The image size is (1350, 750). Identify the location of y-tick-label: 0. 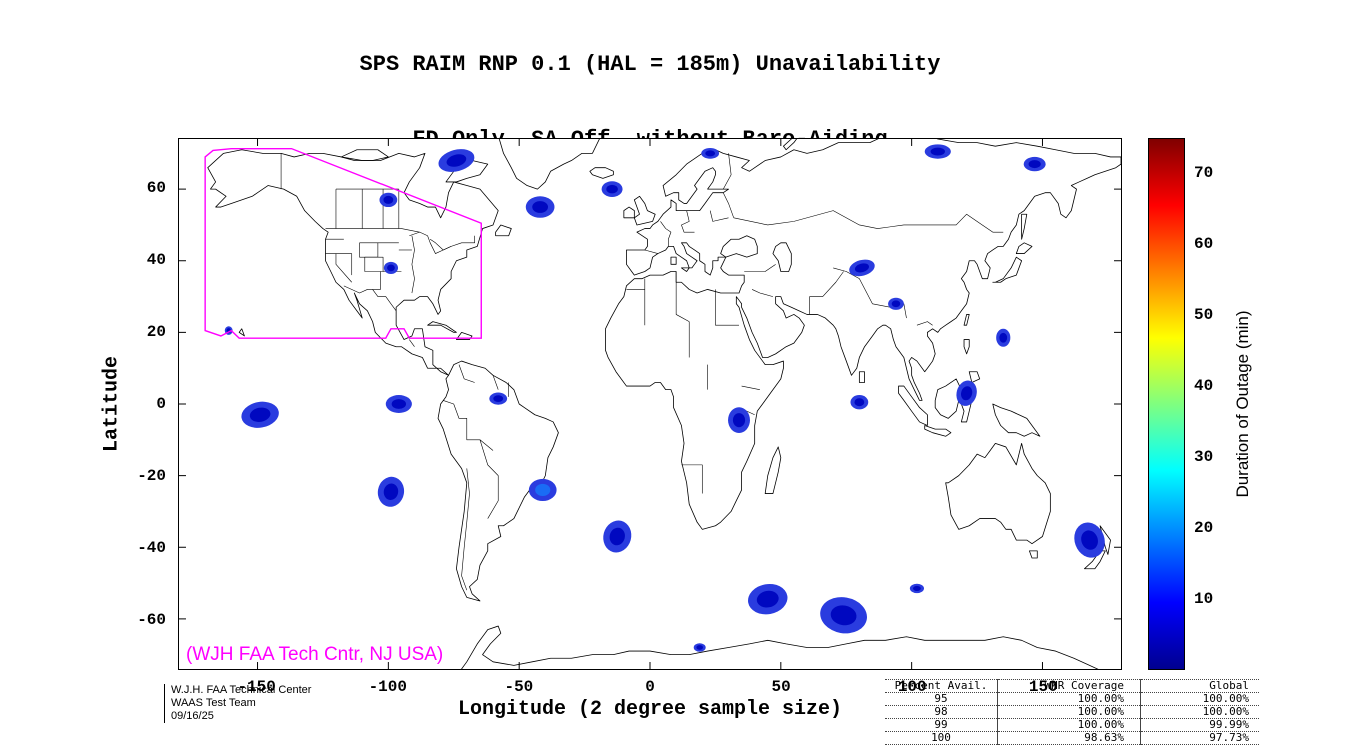
(161, 404).